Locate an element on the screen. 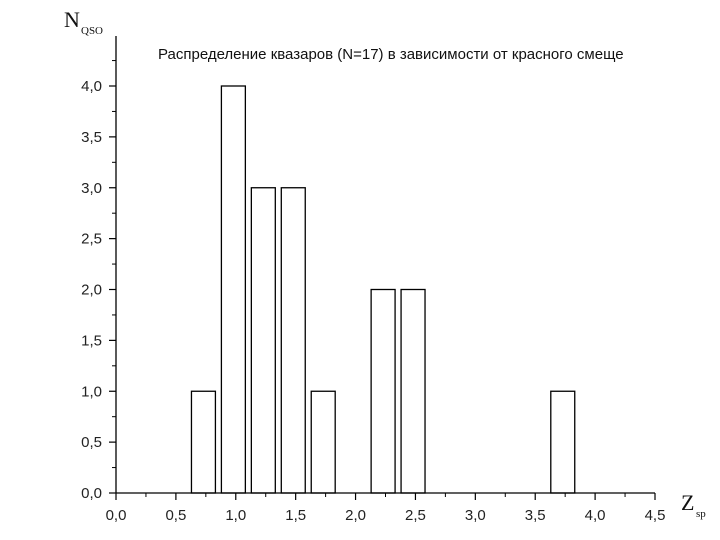  x-tick-label: 4,5 is located at coordinates (655, 515).